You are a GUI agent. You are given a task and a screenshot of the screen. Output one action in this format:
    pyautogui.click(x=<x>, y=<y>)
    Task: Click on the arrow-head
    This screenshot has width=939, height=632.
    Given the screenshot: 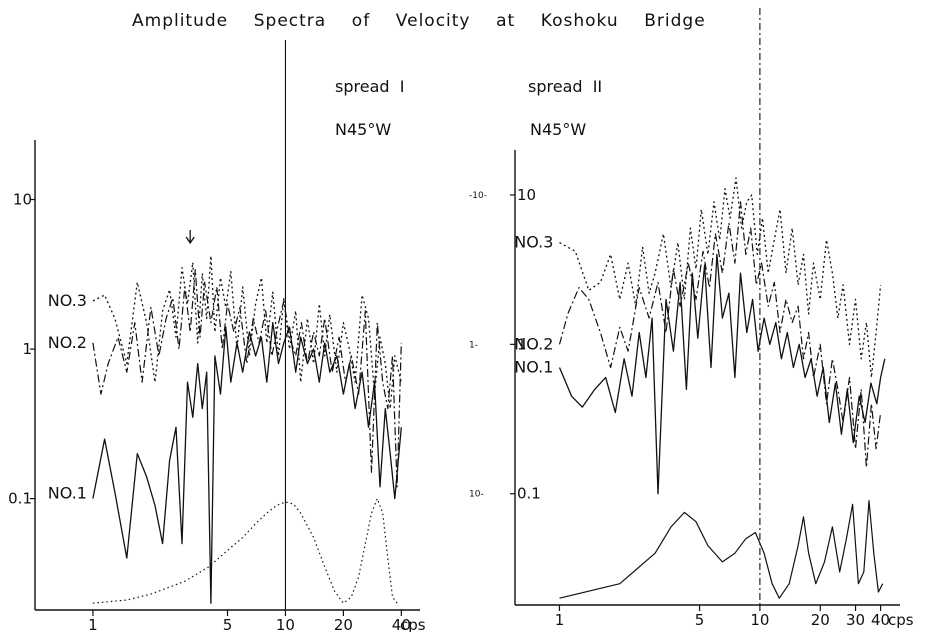 What is the action you would take?
    pyautogui.click(x=190, y=240)
    